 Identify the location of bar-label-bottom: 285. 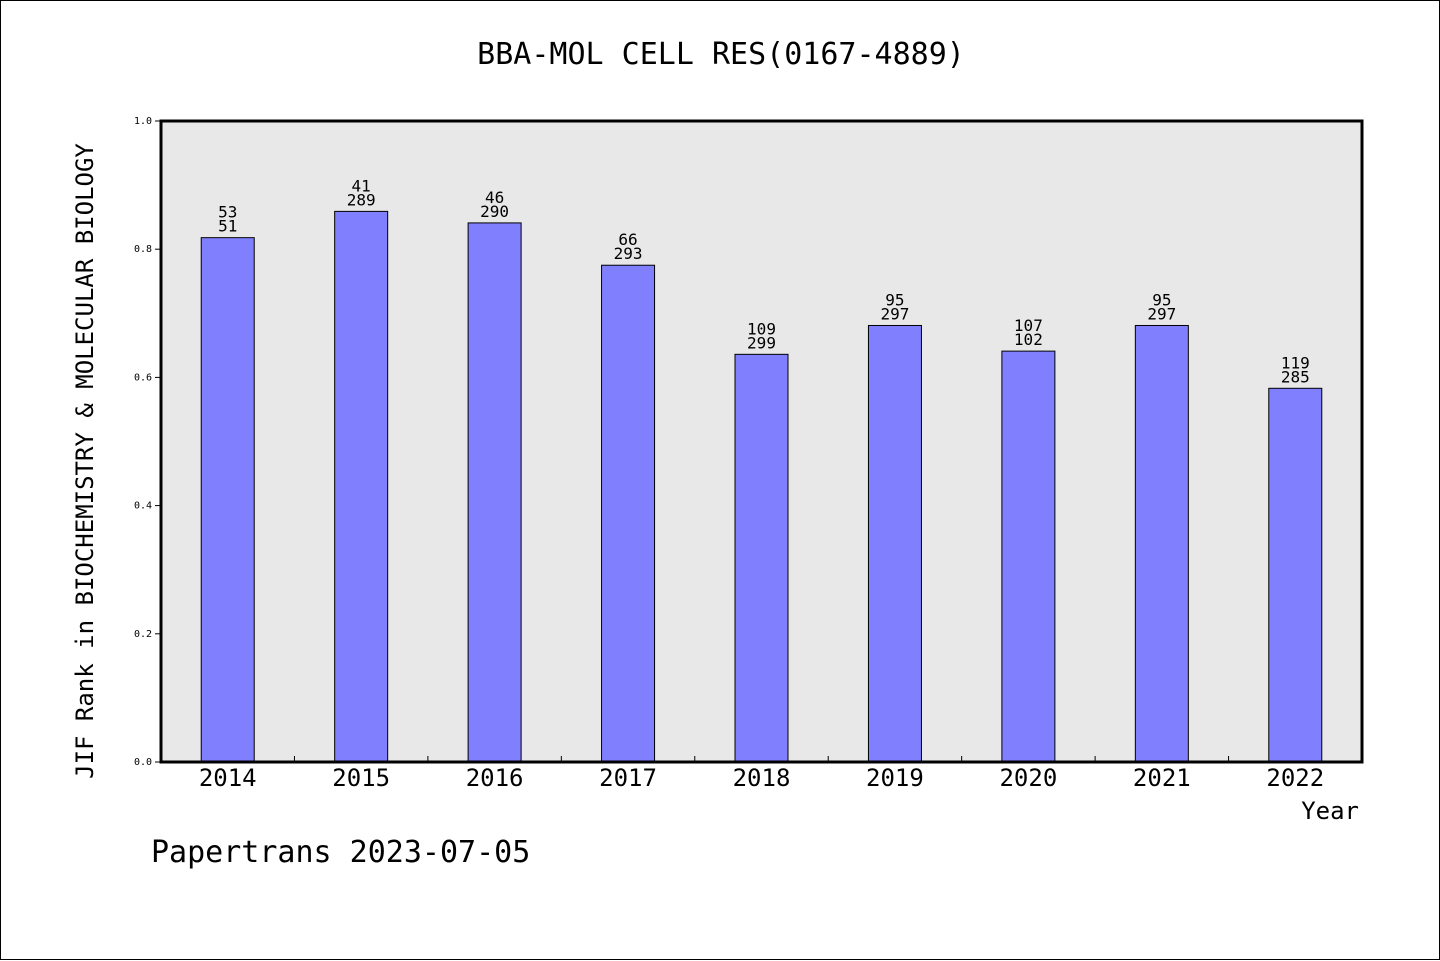
(1295, 376).